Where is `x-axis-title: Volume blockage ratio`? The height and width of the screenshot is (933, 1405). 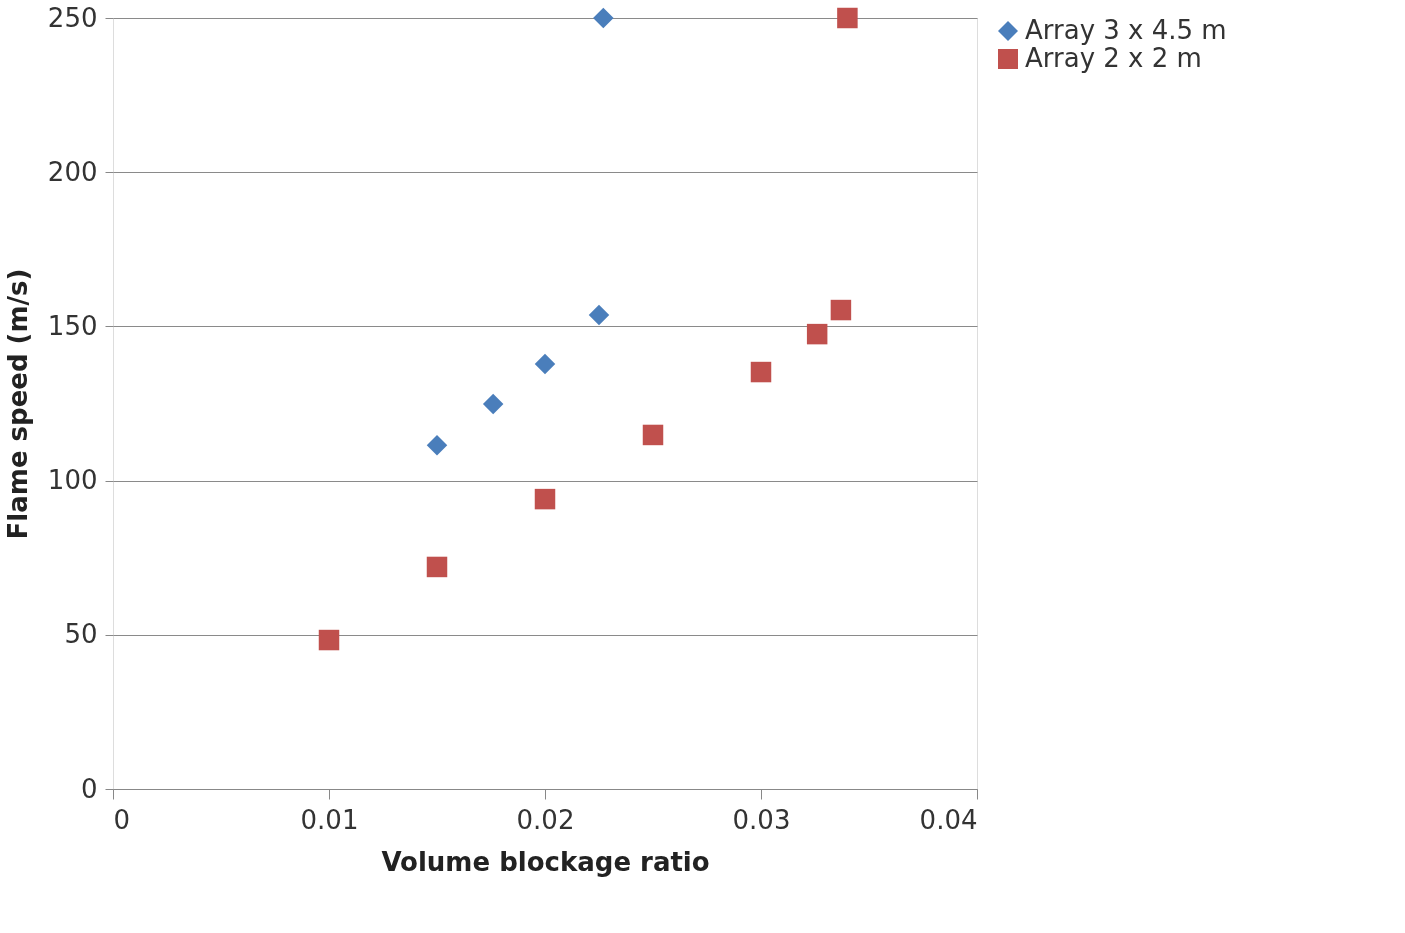 x-axis-title: Volume blockage ratio is located at coordinates (545, 861).